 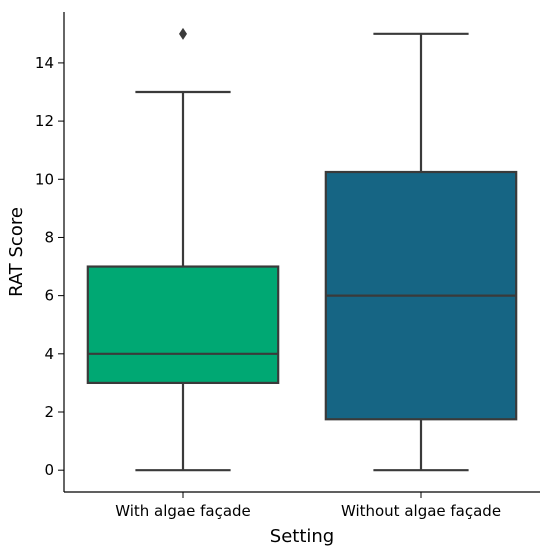 What do you see at coordinates (302, 536) in the screenshot?
I see `x-axis-title: Setting` at bounding box center [302, 536].